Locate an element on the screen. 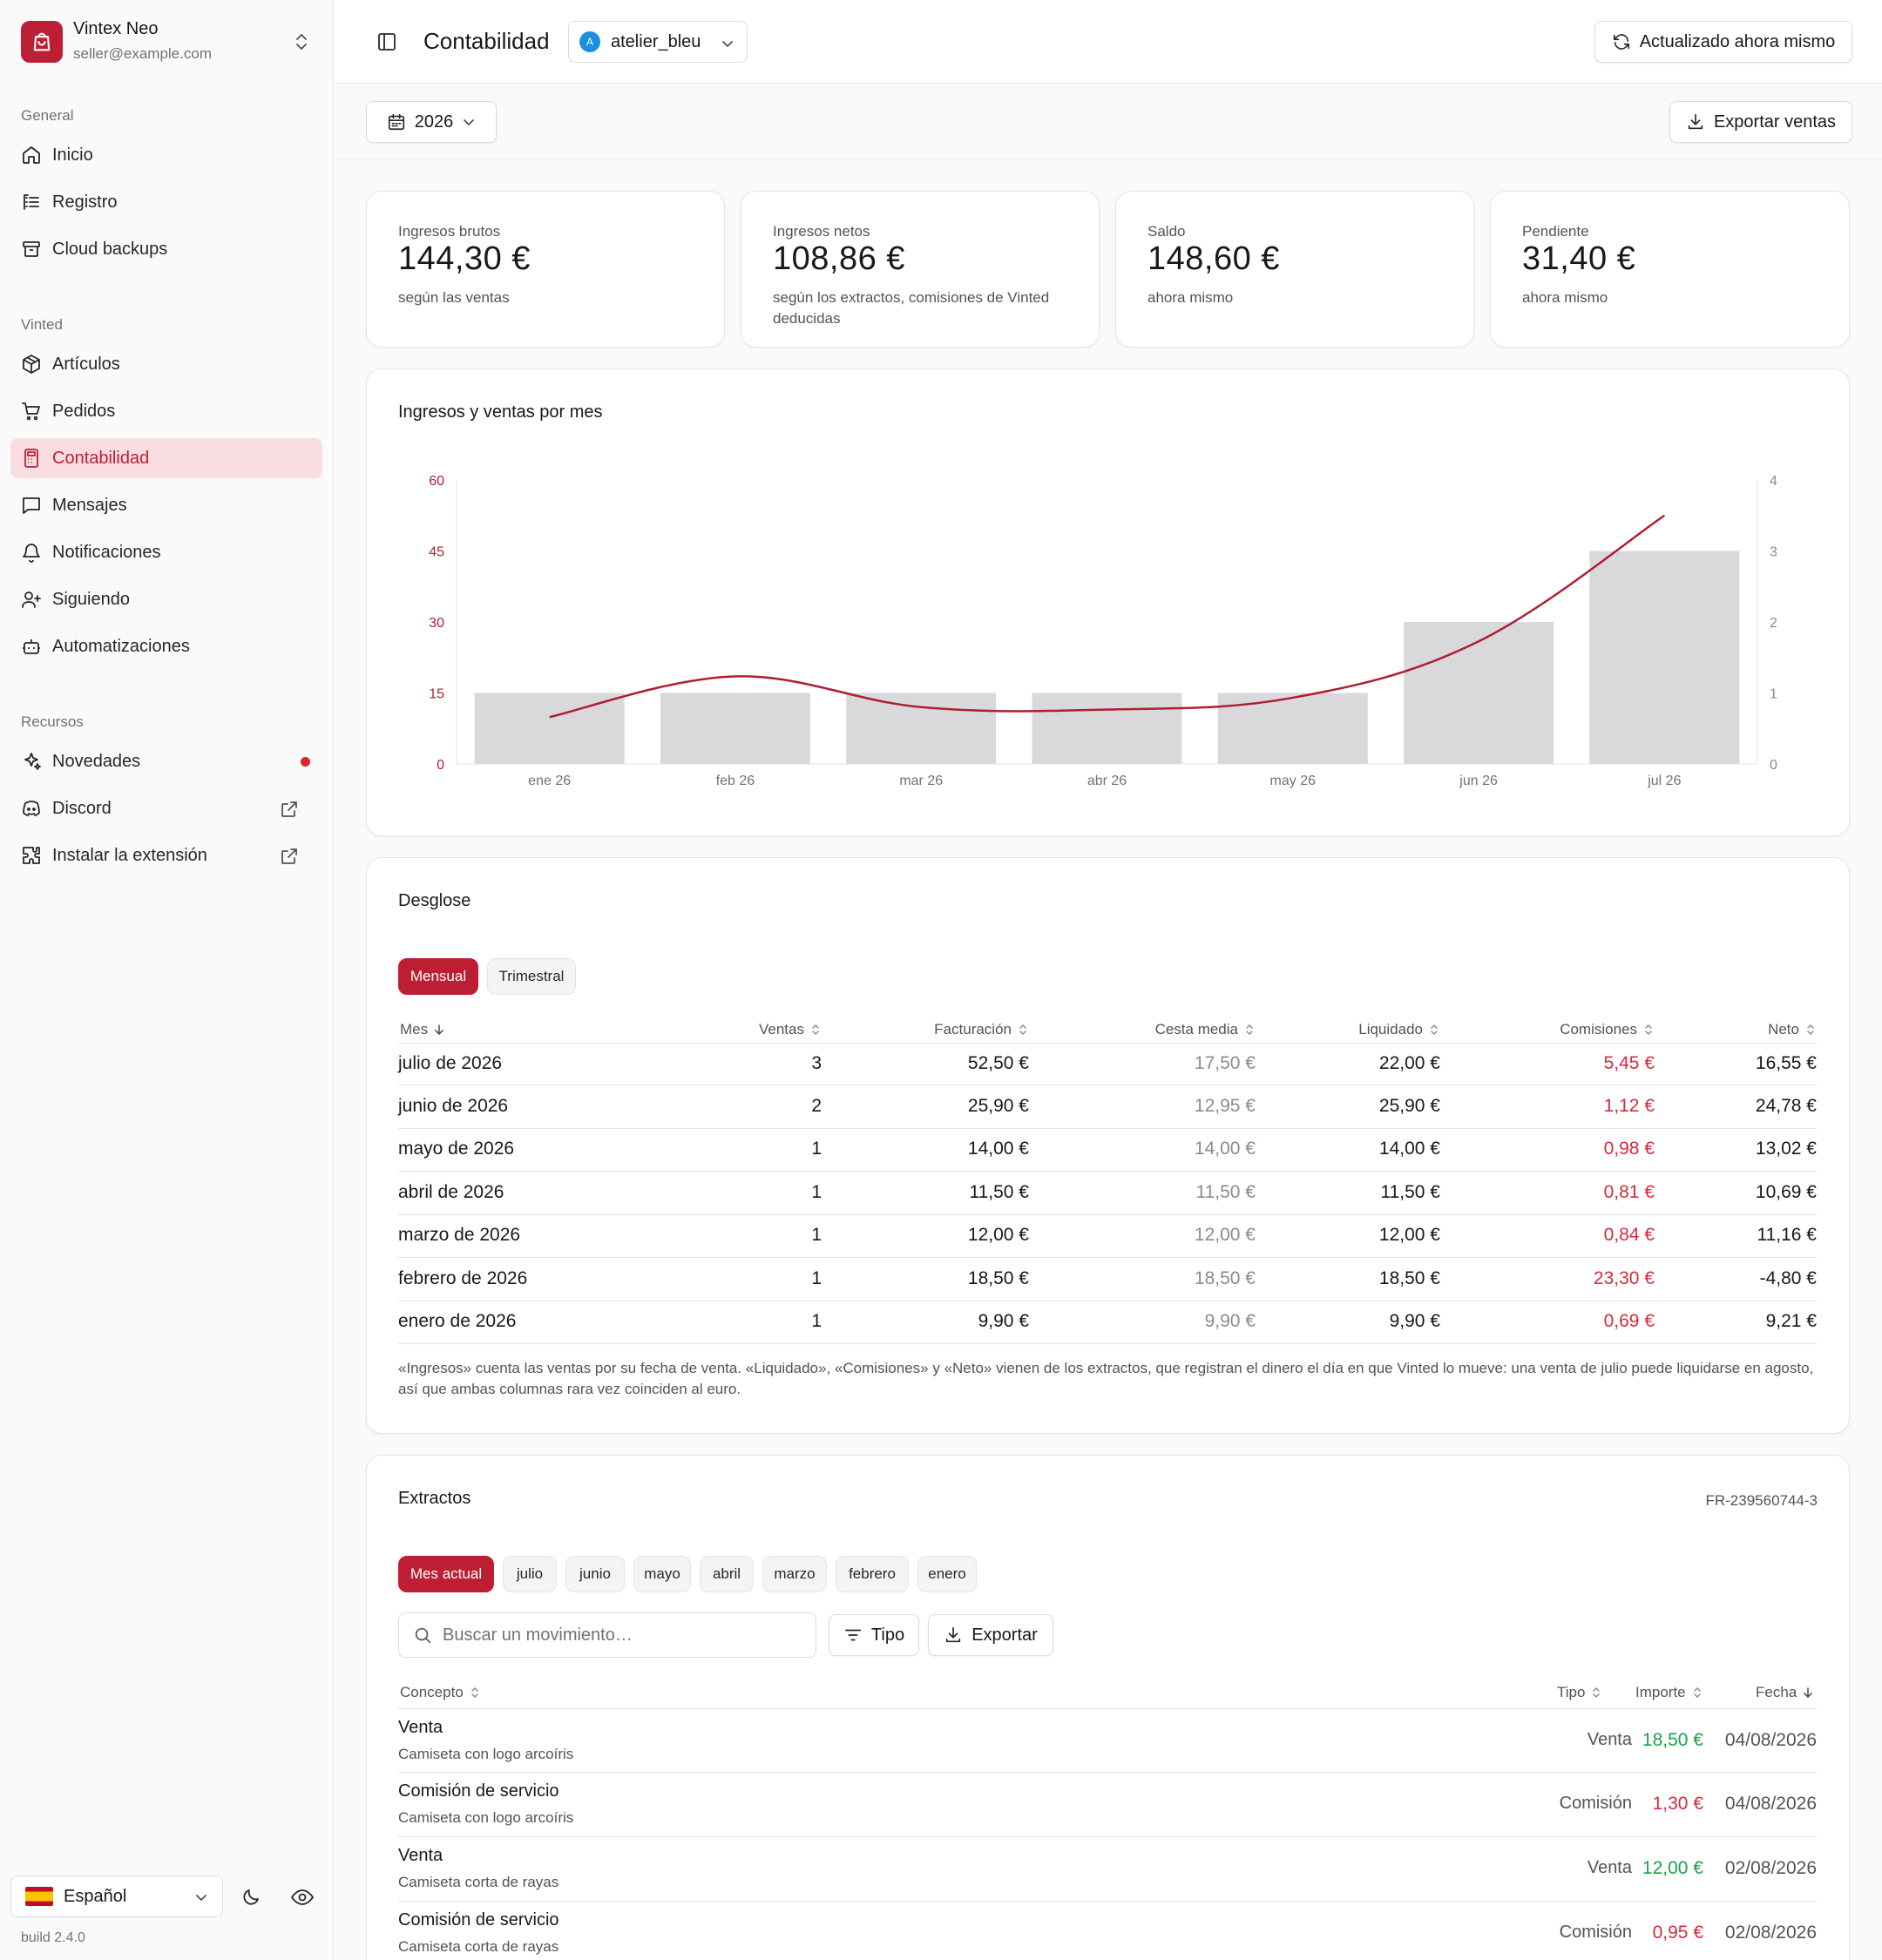  movement-type: Comisión is located at coordinates (1596, 1803).